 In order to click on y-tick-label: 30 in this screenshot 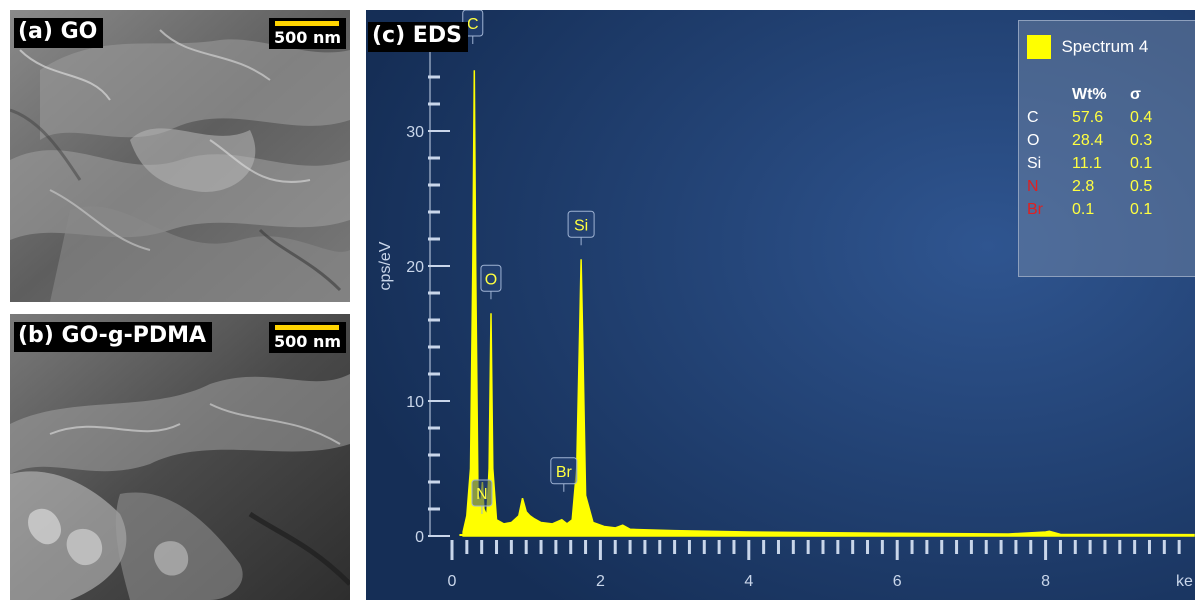, I will do `click(415, 132)`.